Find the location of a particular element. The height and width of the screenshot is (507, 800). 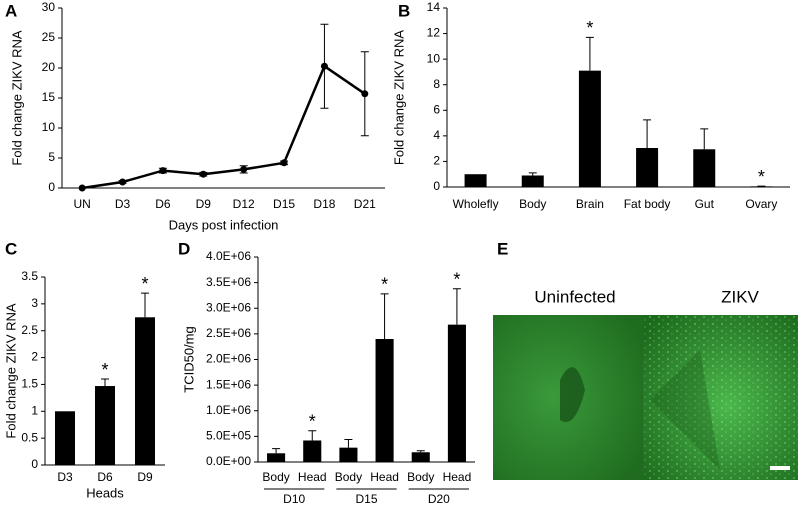

x-tick-label: Ovary is located at coordinates (761, 204).